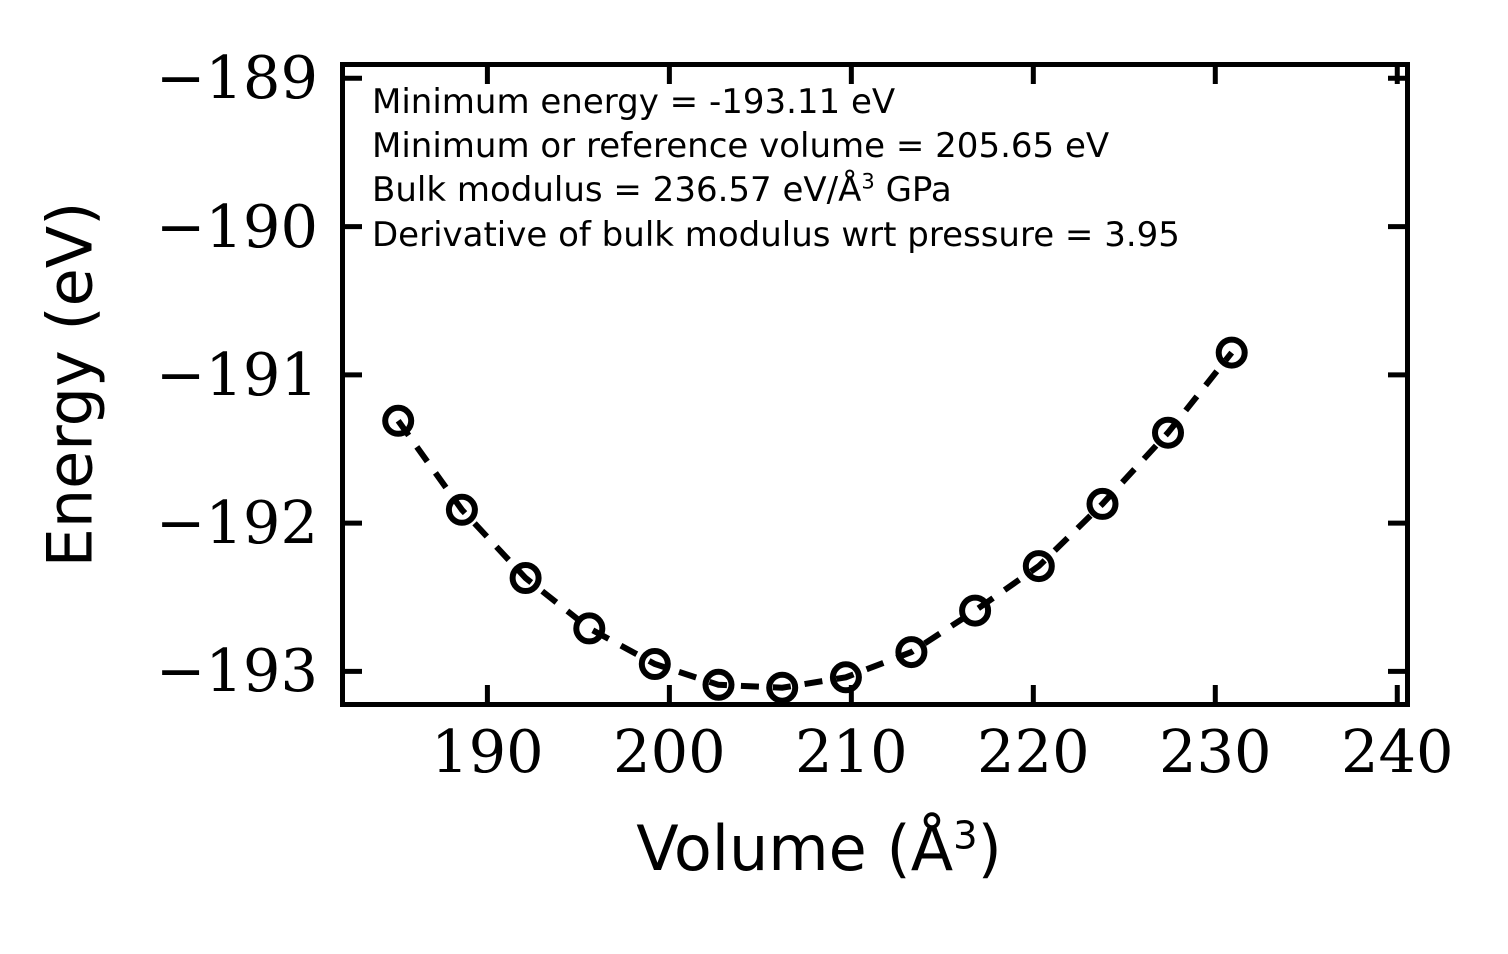 The height and width of the screenshot is (954, 1508). Describe the element at coordinates (868, 182) in the screenshot. I see `bulk-modulus-exponent: 3` at that location.